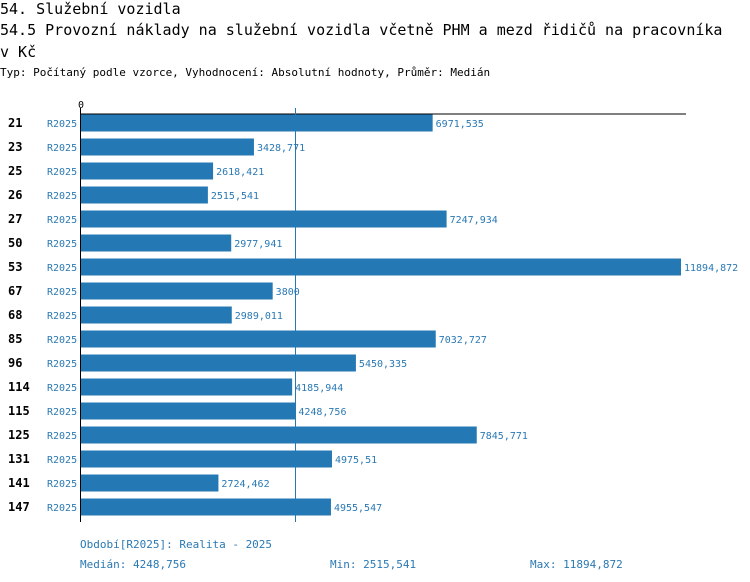 The image size is (750, 582). I want to click on bar-value-label: 2989,011, so click(259, 316).